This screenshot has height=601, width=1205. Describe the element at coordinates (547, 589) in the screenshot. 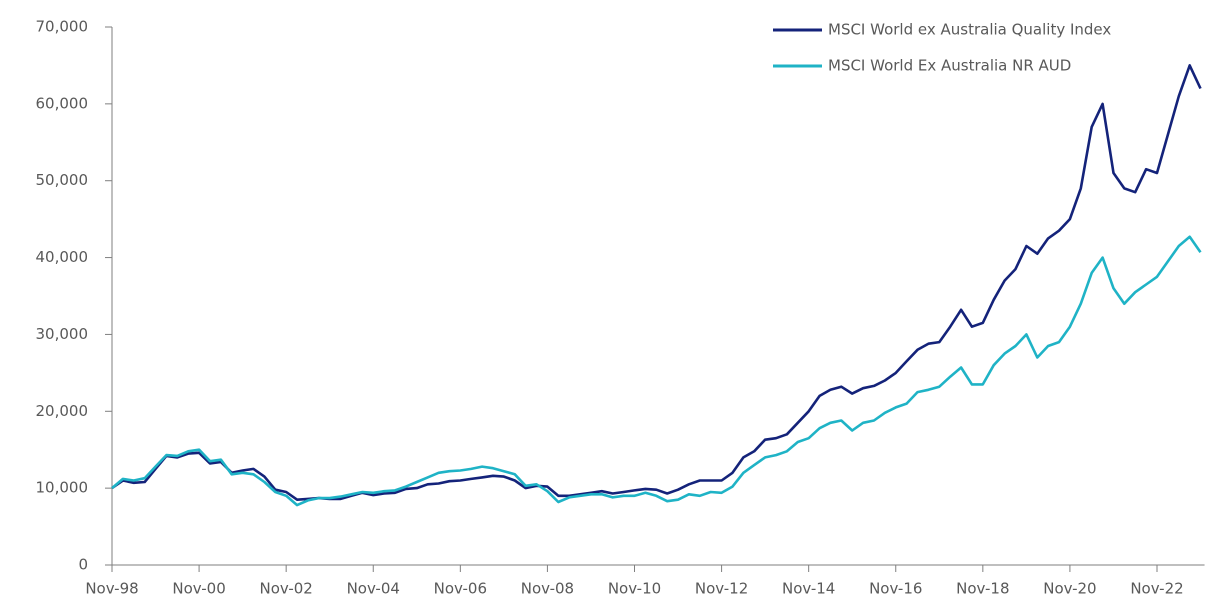

I see `x-tick-label: Nov-08` at that location.